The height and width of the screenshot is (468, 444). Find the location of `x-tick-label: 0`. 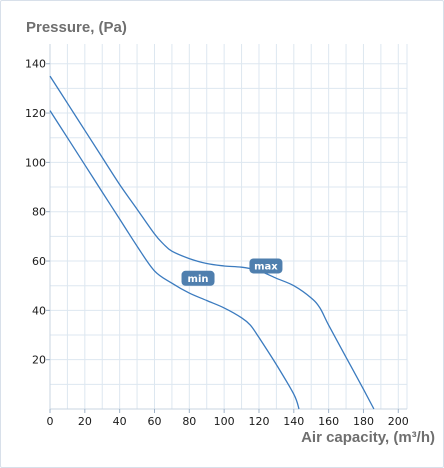

x-tick-label: 0 is located at coordinates (50, 421).